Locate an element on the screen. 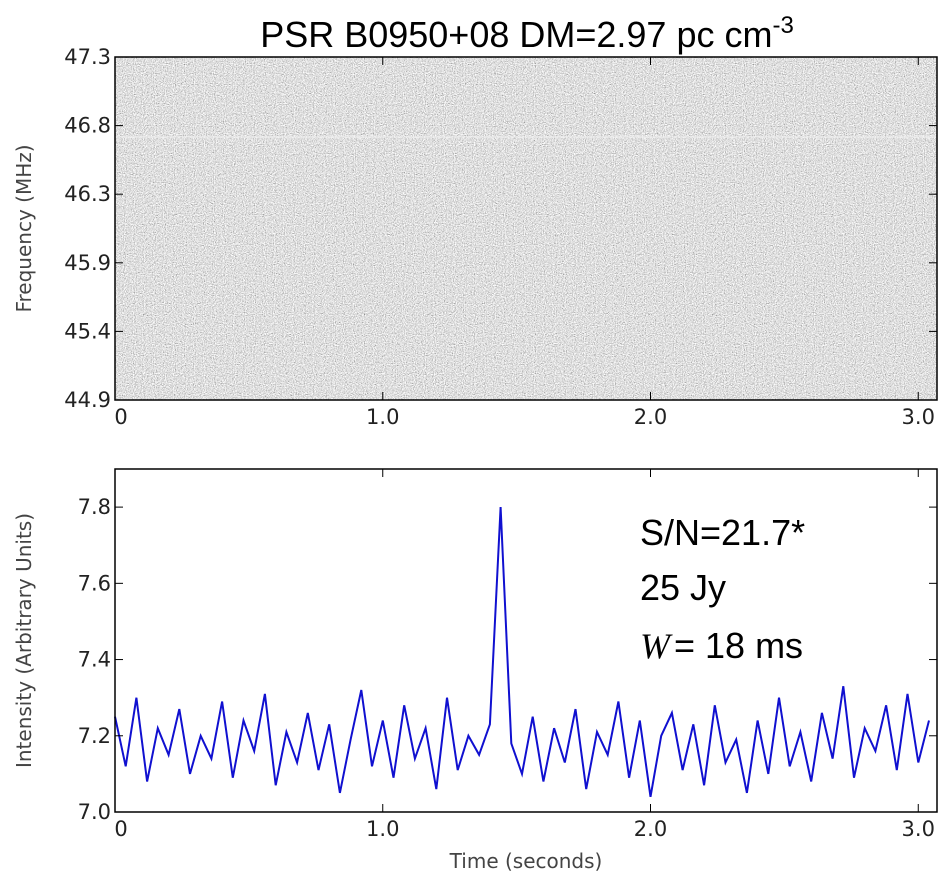 Image resolution: width=939 pixels, height=879 pixels. y-axis-label: Frequency (MHz) is located at coordinates (24, 228).